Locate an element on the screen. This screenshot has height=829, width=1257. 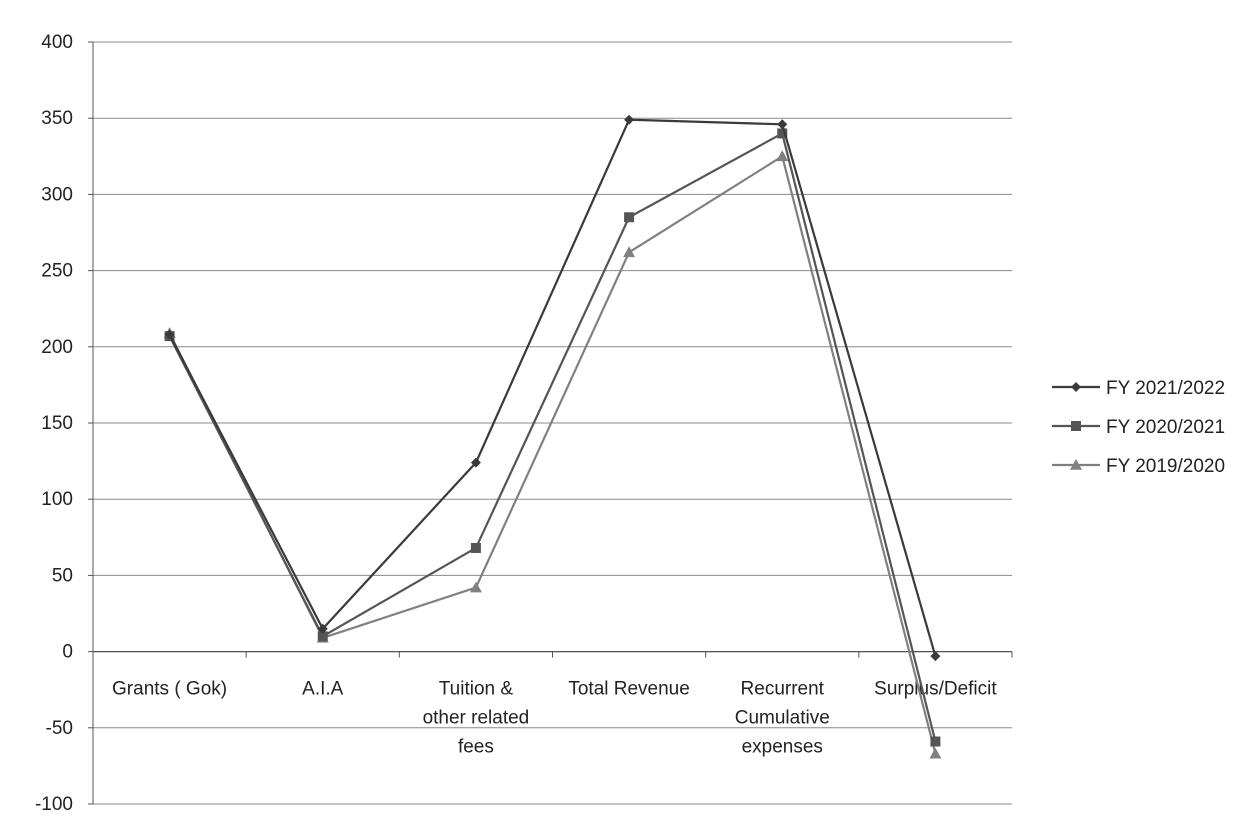
legend-label: FY 2021/2022 is located at coordinates (1165, 388).